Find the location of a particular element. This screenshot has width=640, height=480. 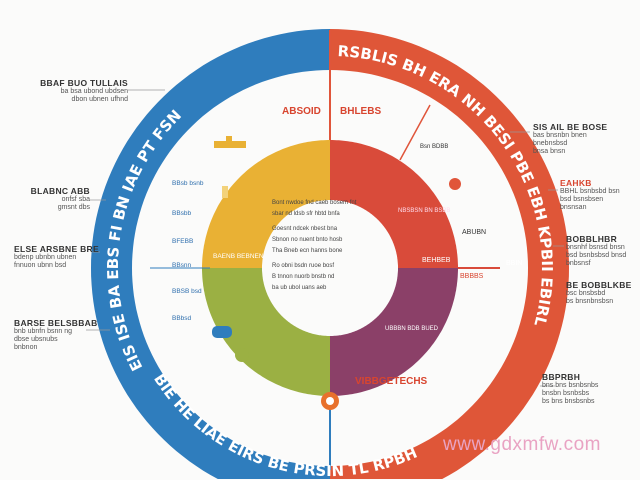

right-top-label: Bsn BDBB is located at coordinates (434, 147).